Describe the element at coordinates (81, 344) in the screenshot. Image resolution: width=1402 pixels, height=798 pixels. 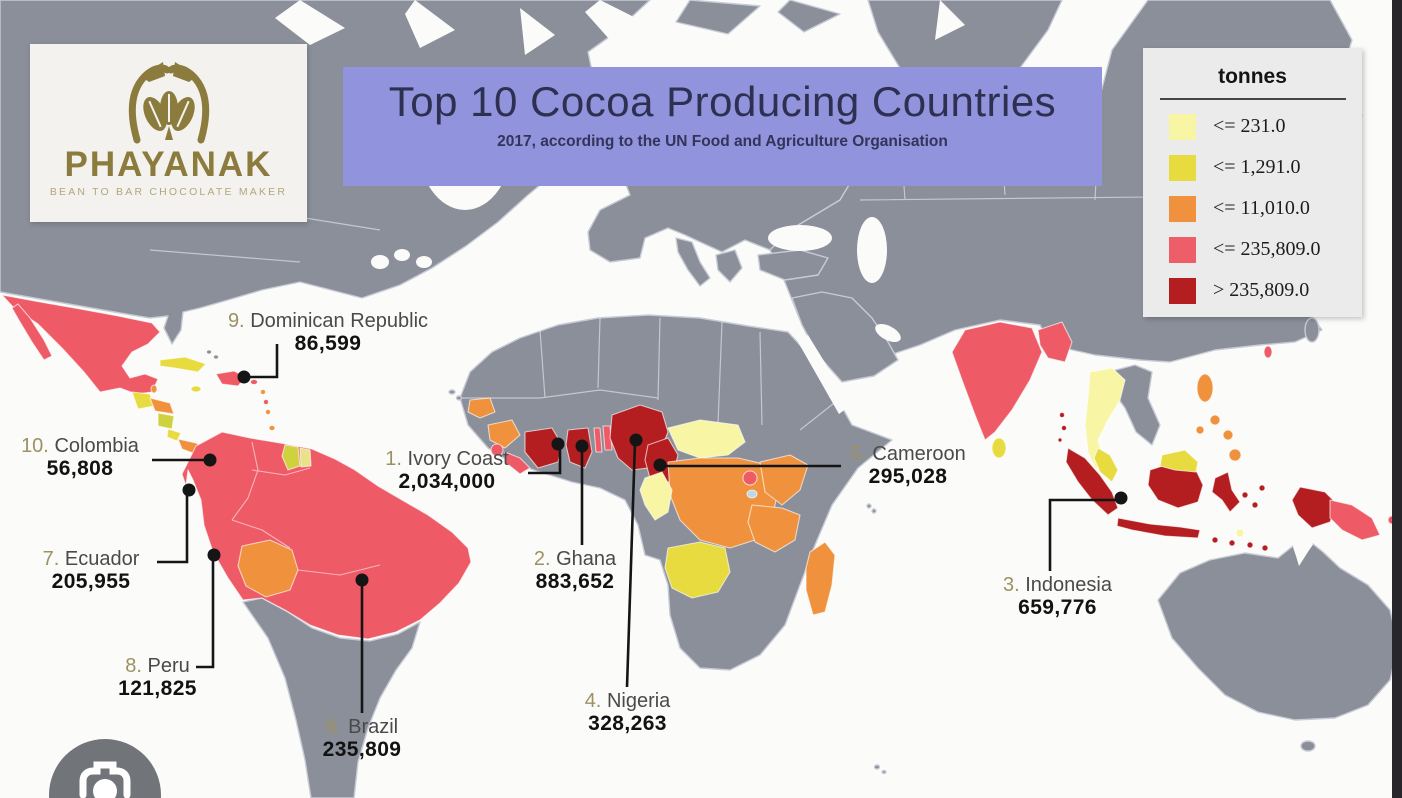
I see `map-region-mexico` at that location.